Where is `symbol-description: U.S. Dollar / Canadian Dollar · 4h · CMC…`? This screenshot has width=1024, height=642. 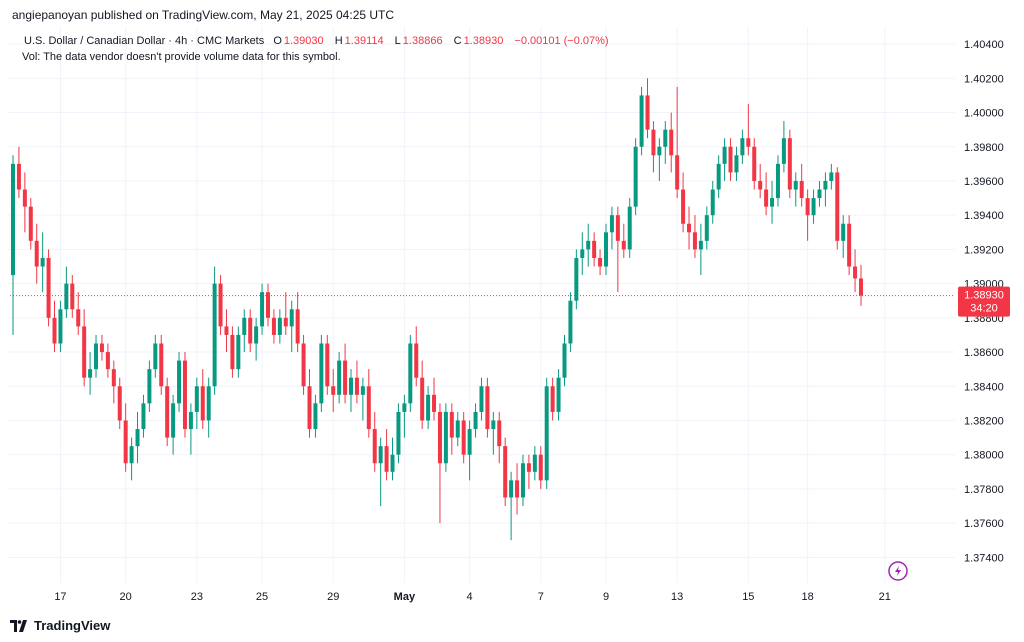 symbol-description: U.S. Dollar / Canadian Dollar · 4h · CMC… is located at coordinates (144, 41).